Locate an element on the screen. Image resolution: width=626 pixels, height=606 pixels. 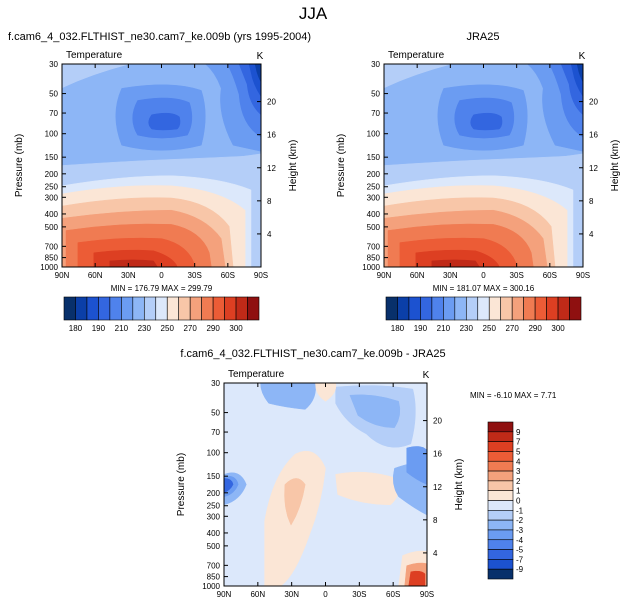
colorbar-label: 180 is located at coordinates (76, 328).